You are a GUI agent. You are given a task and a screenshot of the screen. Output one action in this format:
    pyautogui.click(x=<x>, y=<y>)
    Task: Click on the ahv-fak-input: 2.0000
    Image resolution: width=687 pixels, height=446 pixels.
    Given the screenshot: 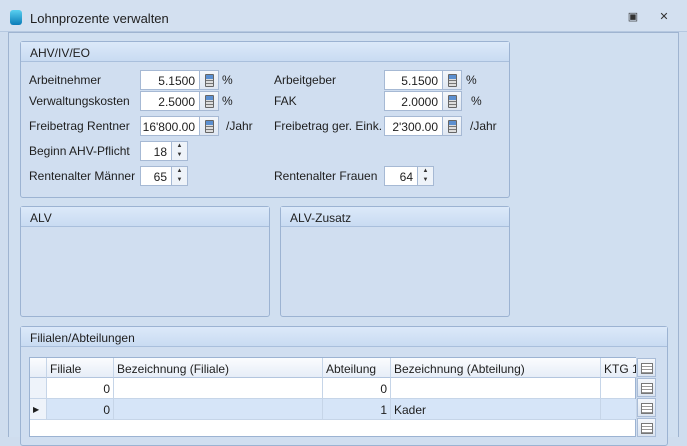 What is the action you would take?
    pyautogui.click(x=413, y=101)
    